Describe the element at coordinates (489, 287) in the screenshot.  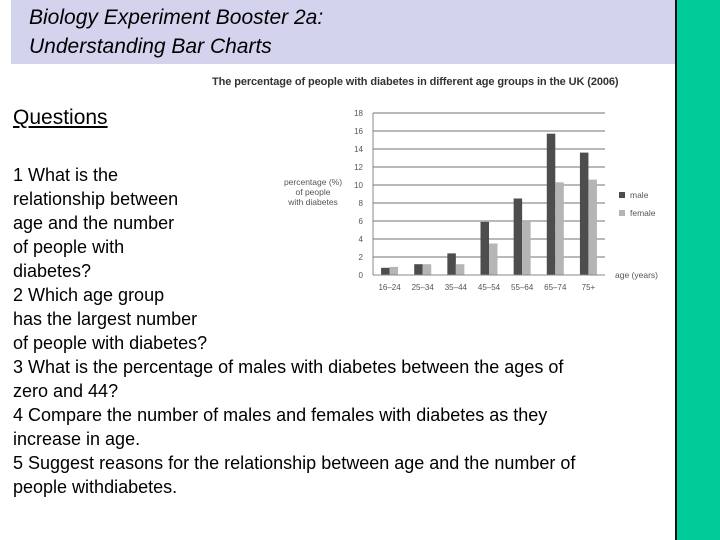
I see `x-tick-label: 45–54` at that location.